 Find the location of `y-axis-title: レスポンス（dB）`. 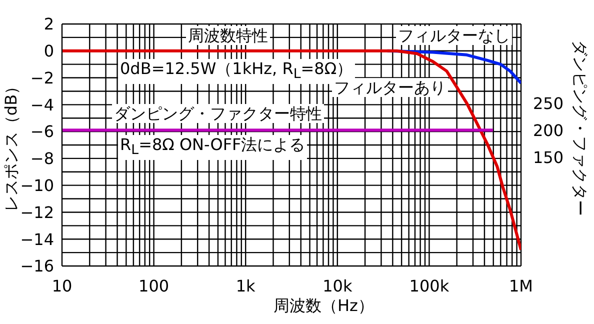

y-axis-title: レスポンス（dB） is located at coordinates (11, 145).